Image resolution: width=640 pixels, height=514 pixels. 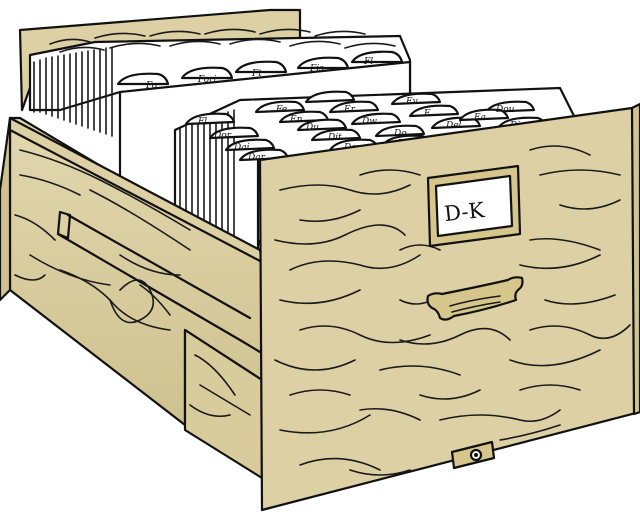 What do you see at coordinates (206, 80) in the screenshot?
I see `back-tab-2: Fori` at bounding box center [206, 80].